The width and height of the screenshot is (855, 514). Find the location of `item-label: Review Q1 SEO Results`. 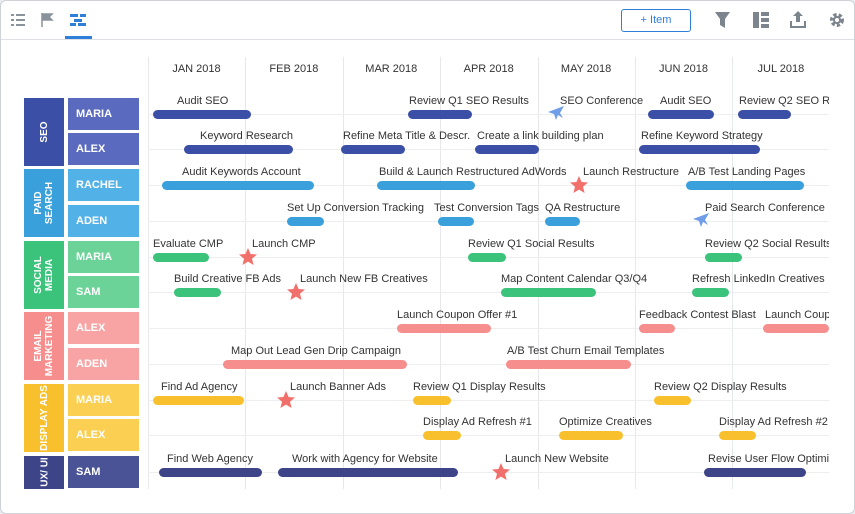

item-label: Review Q1 SEO Results is located at coordinates (469, 101).